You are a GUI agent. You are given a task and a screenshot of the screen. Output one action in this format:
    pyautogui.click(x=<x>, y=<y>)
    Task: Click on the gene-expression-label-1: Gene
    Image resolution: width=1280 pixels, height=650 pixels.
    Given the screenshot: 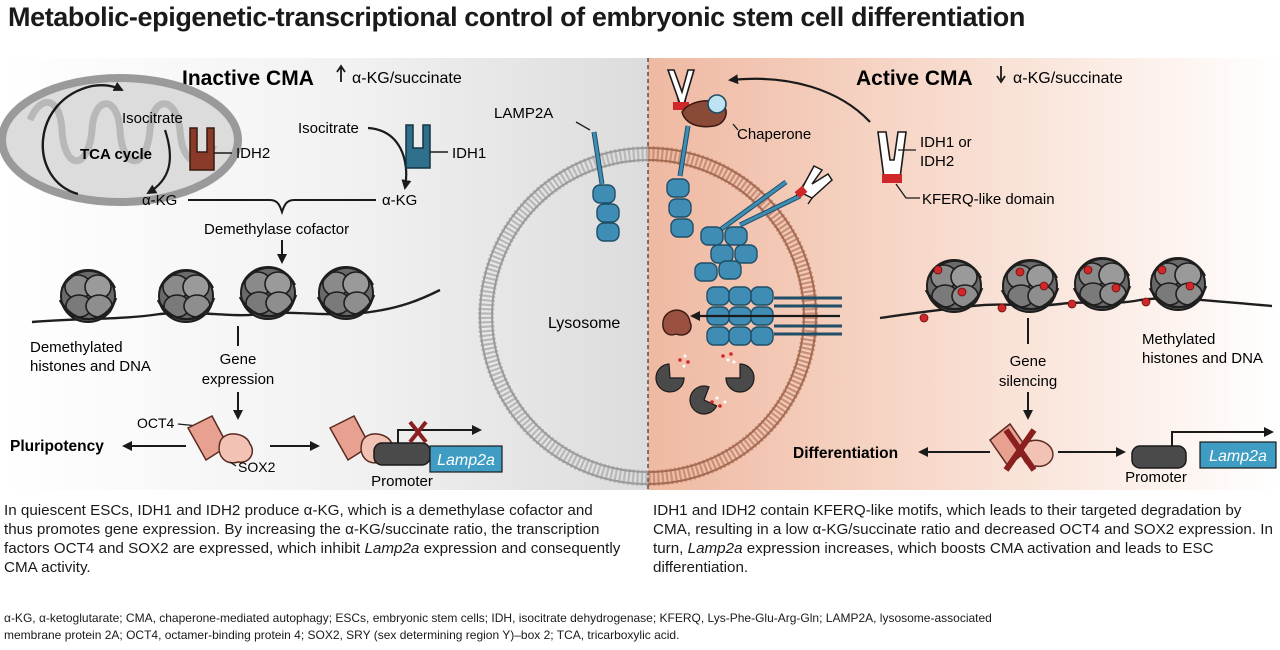 What is the action you would take?
    pyautogui.click(x=238, y=359)
    